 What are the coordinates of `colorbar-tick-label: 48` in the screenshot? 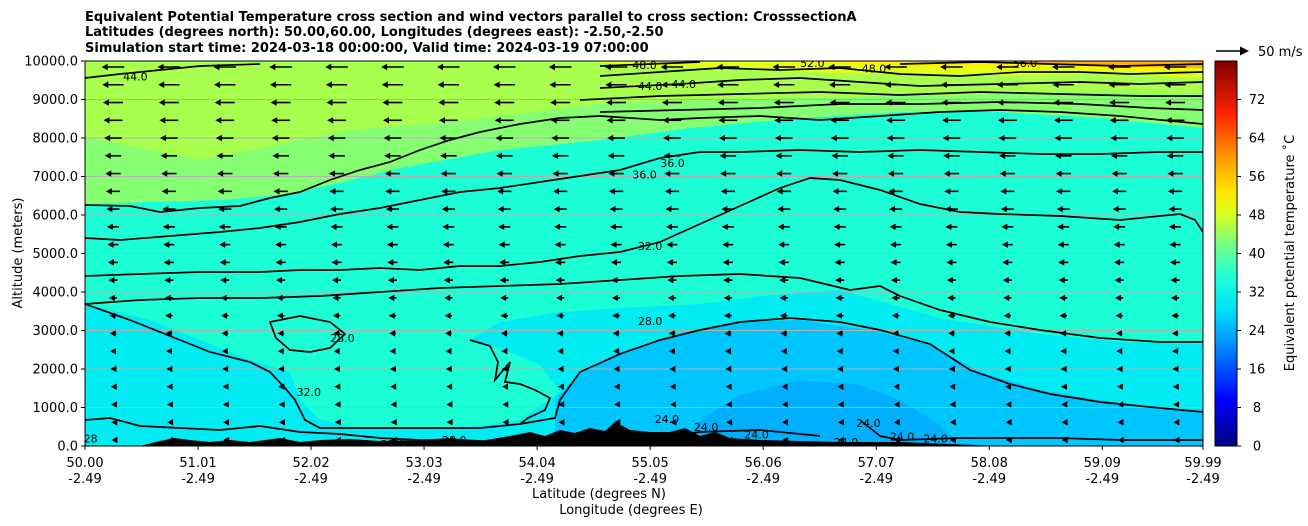 It's located at (1257, 216).